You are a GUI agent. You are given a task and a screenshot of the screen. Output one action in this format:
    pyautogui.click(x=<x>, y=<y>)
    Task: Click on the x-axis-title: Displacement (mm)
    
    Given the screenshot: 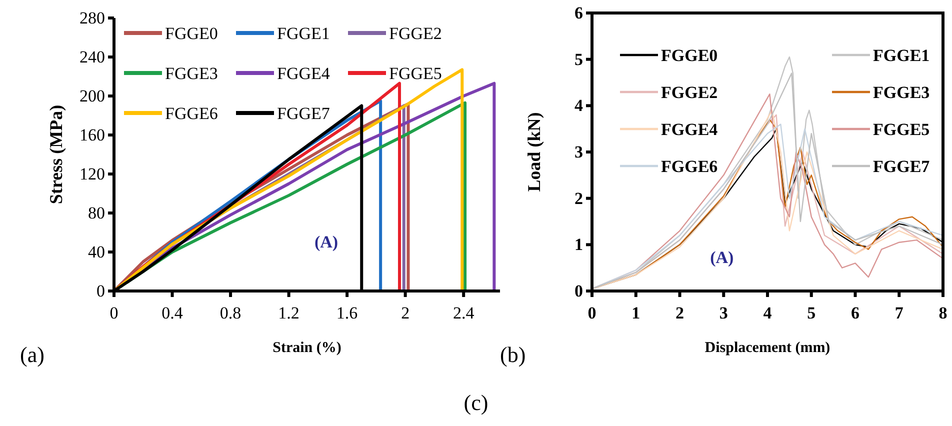 What is the action you would take?
    pyautogui.click(x=767, y=348)
    